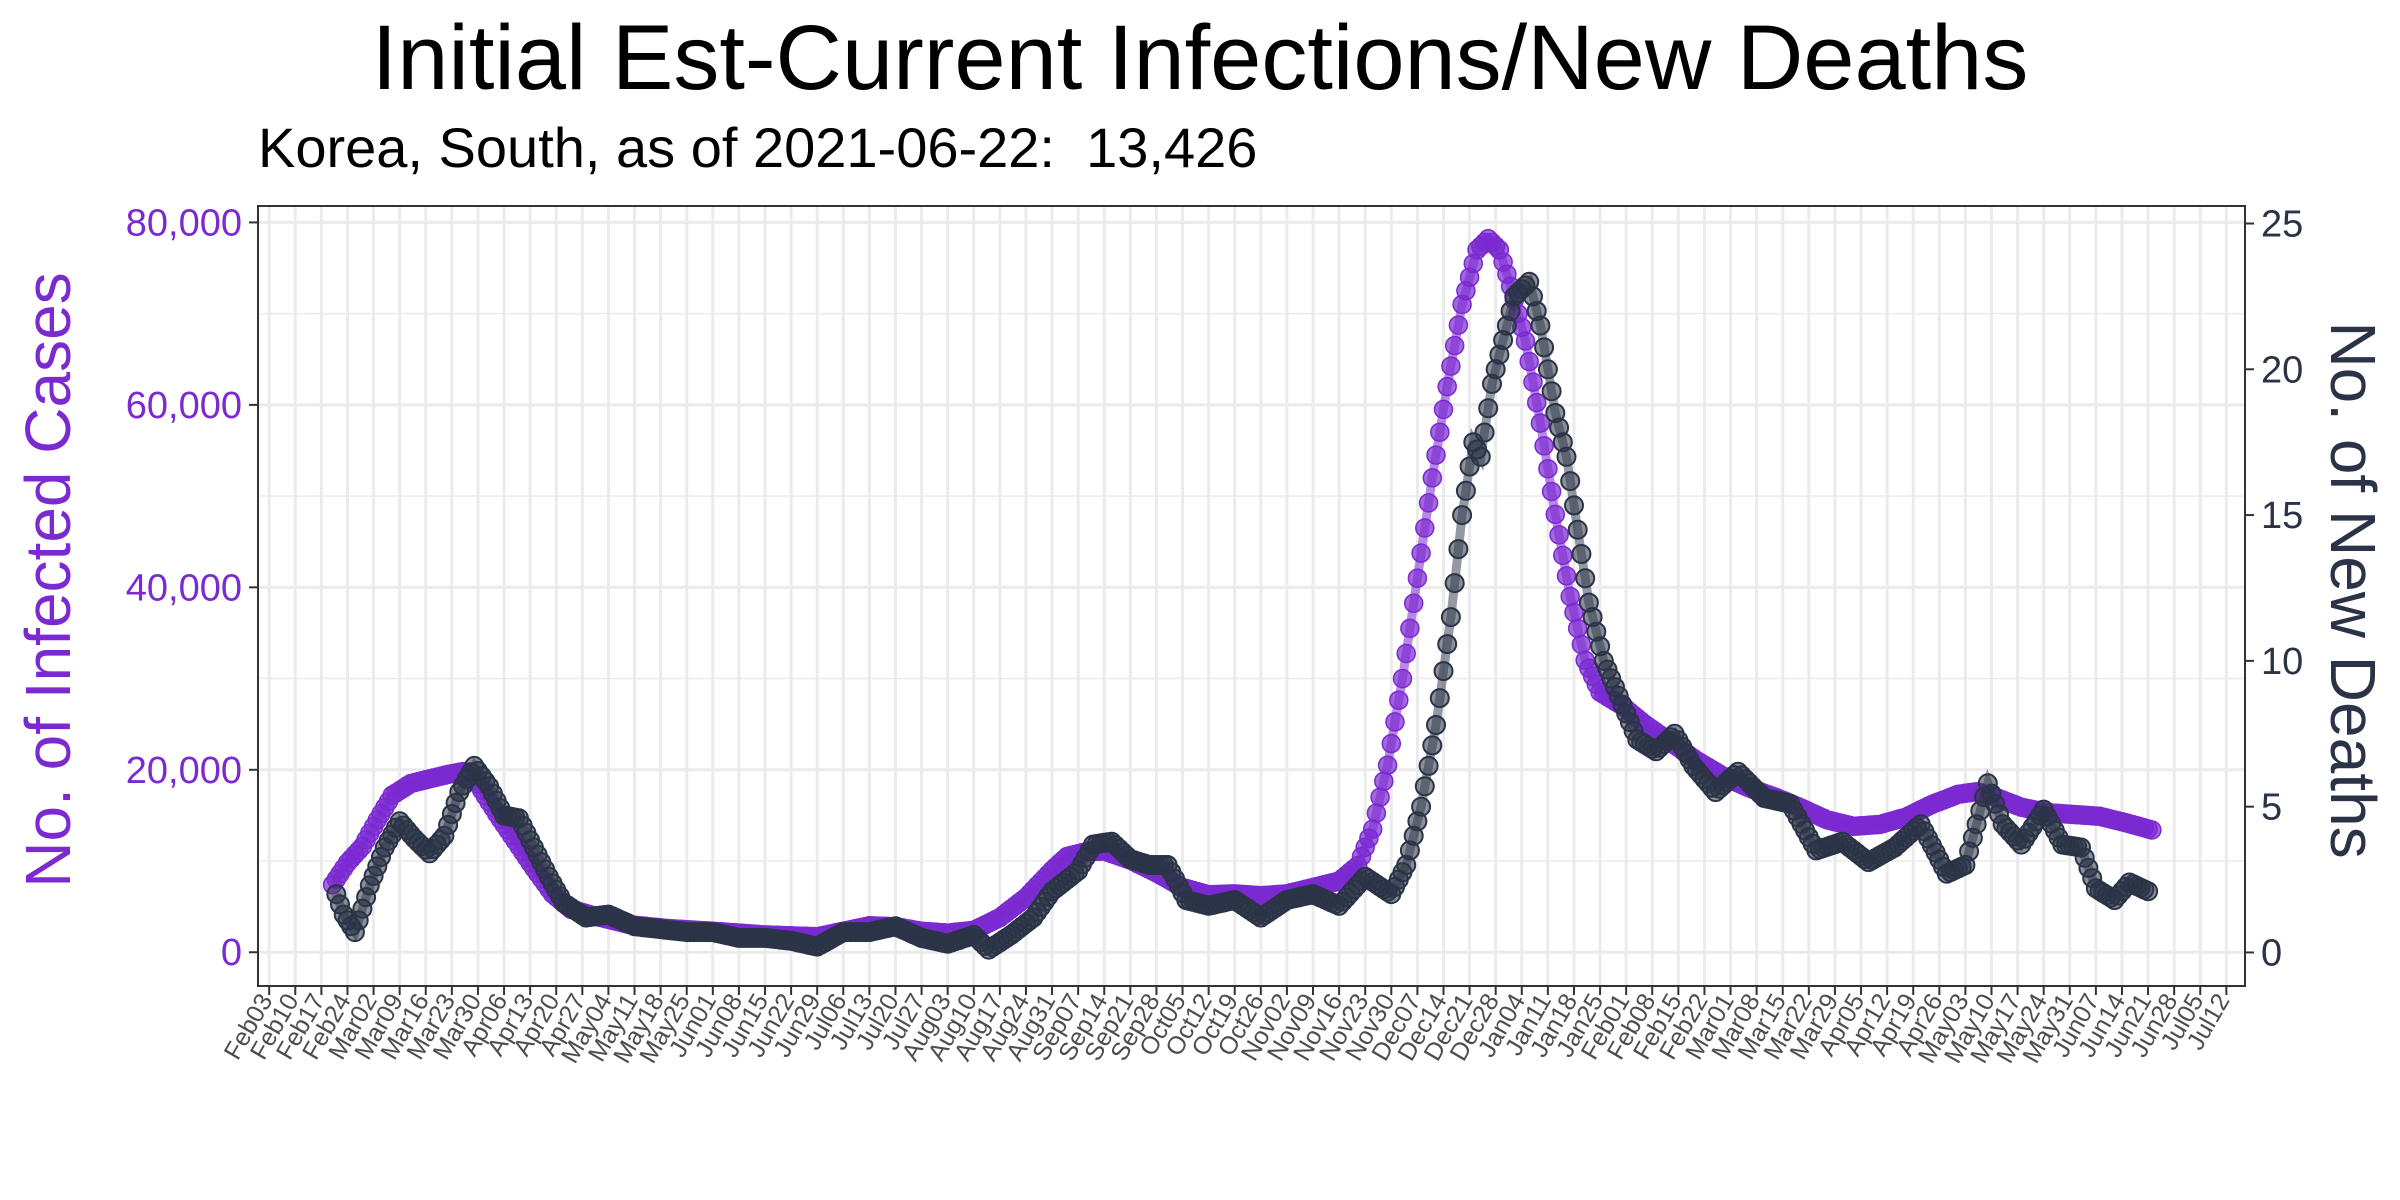 The width and height of the screenshot is (2400, 1200). I want to click on y-right-tick-label: 25, so click(2282, 224).